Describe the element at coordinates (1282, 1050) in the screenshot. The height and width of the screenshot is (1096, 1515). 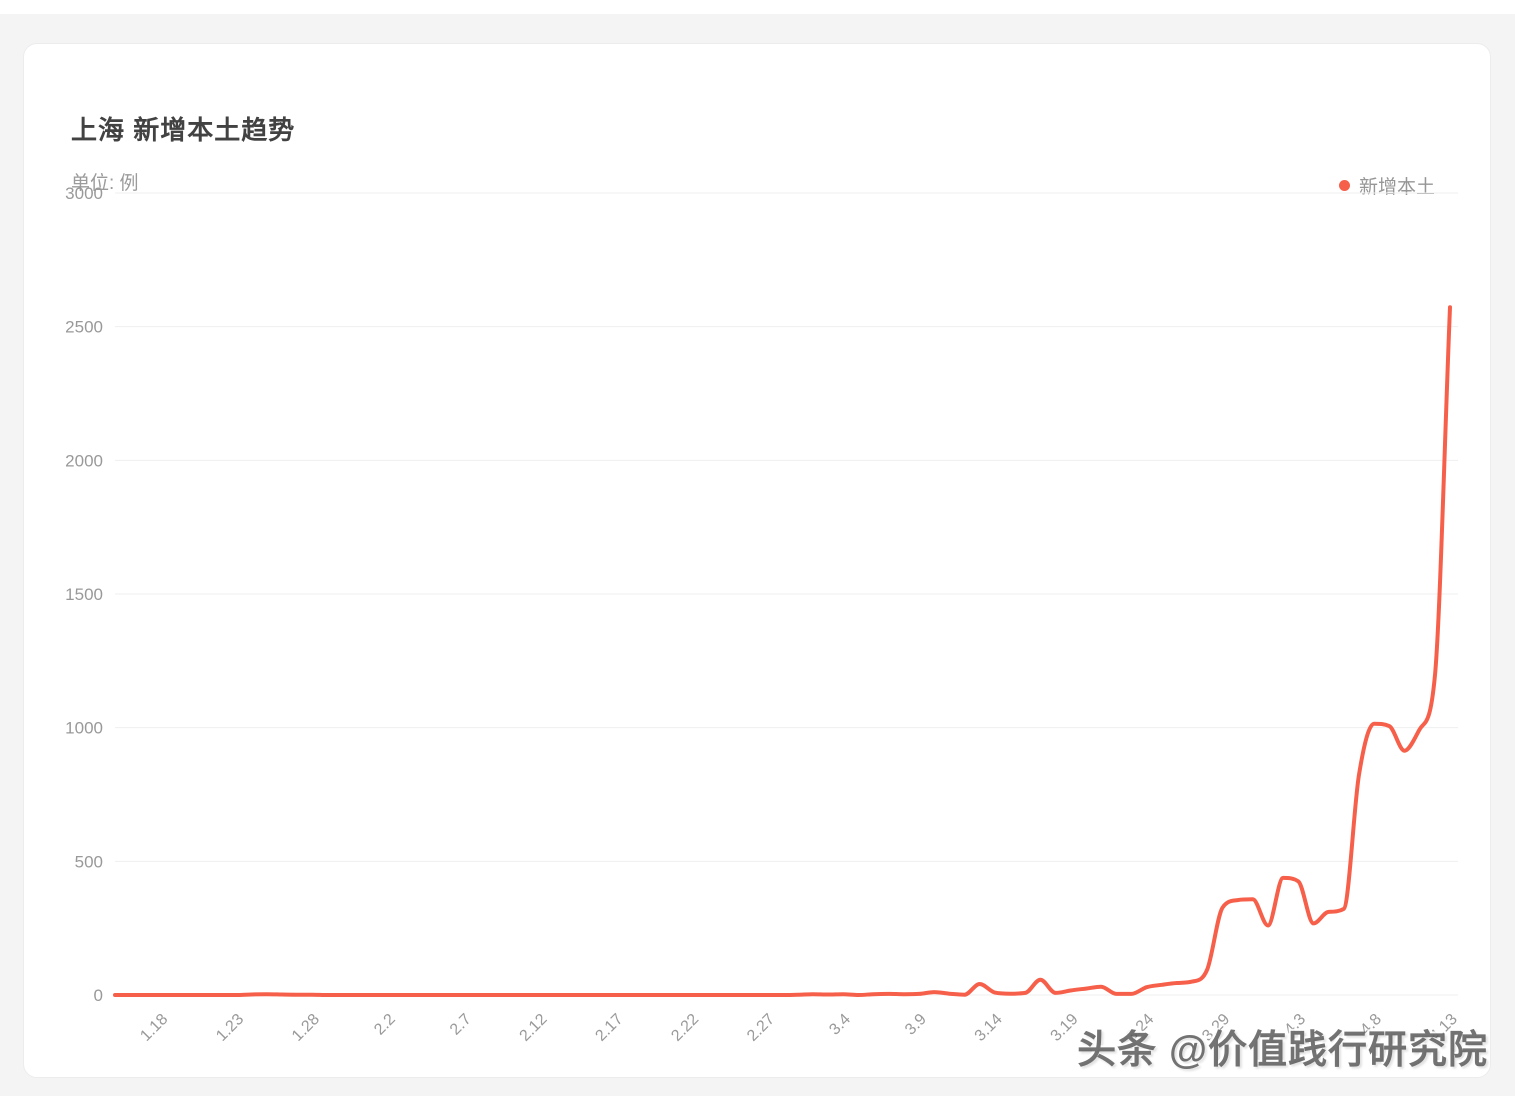
I see `watermark: 头条 @价值践行研究院` at that location.